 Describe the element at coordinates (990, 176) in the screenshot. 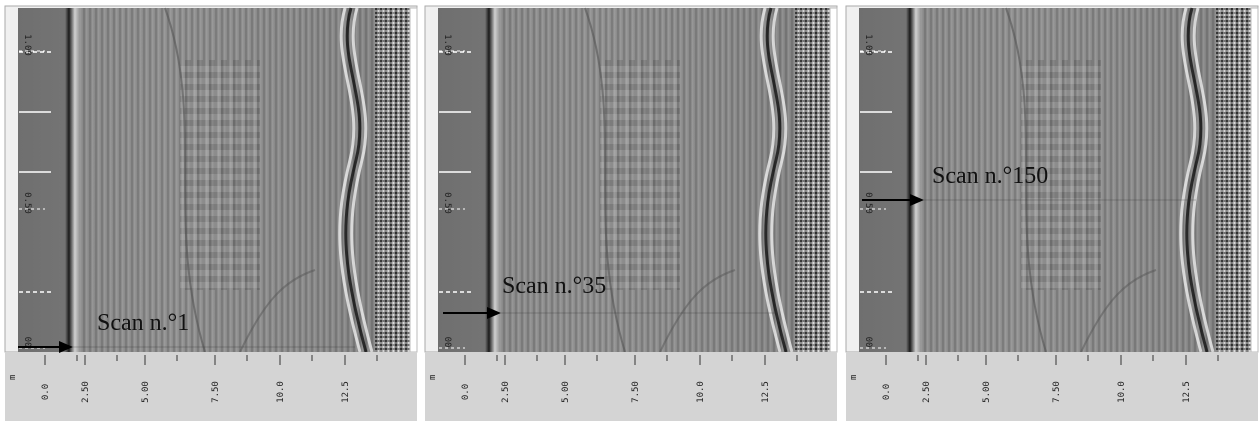

I see `scan-label: Scan n.°150` at that location.